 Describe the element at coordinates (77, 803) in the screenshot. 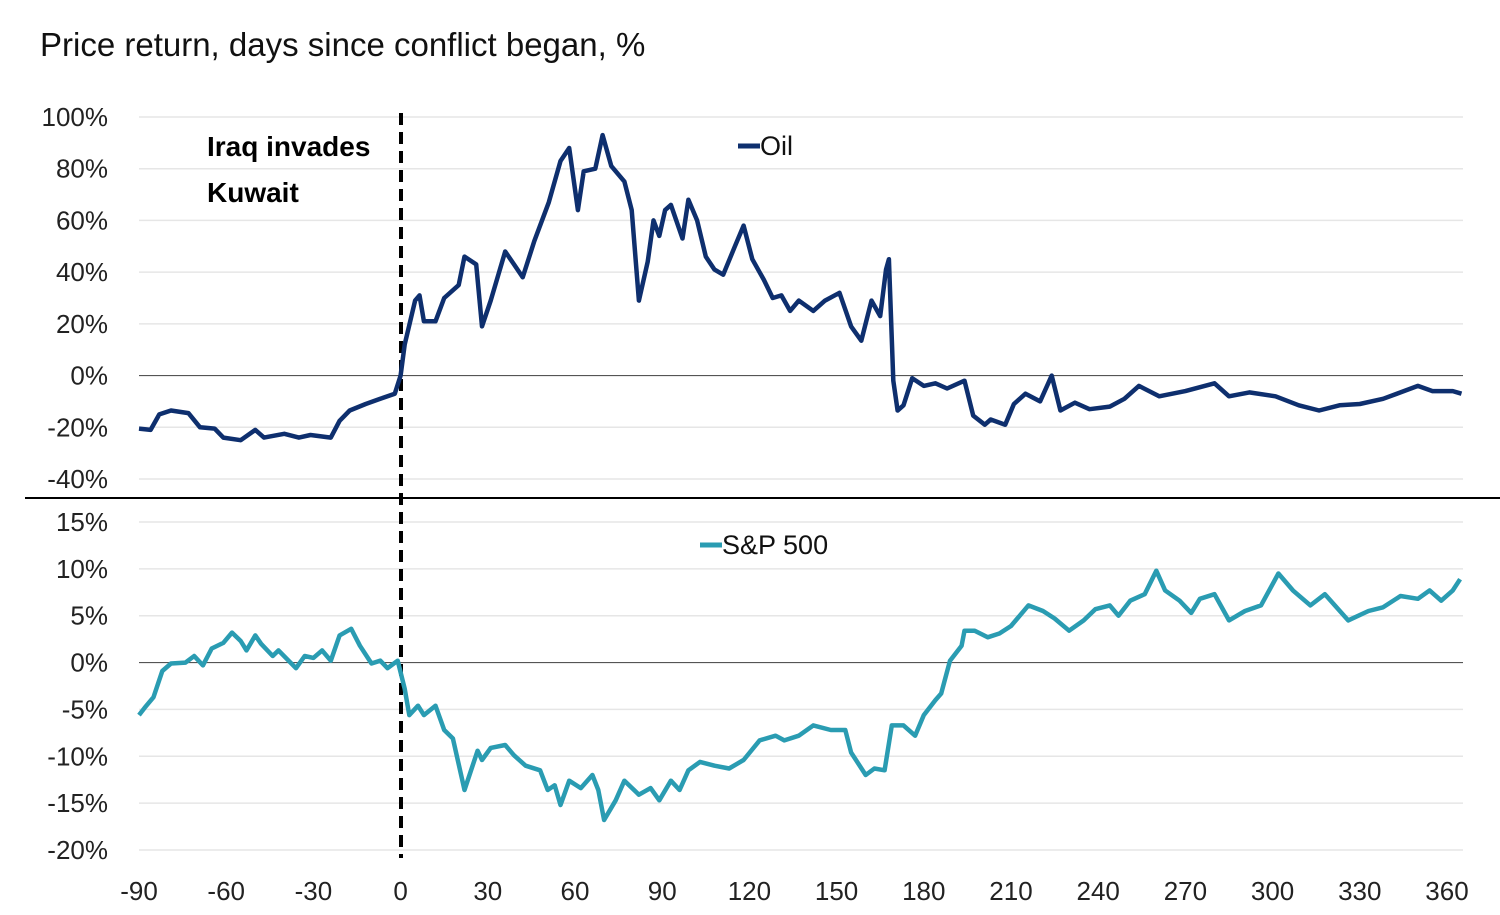

I see `y-tick-label: -15%` at that location.